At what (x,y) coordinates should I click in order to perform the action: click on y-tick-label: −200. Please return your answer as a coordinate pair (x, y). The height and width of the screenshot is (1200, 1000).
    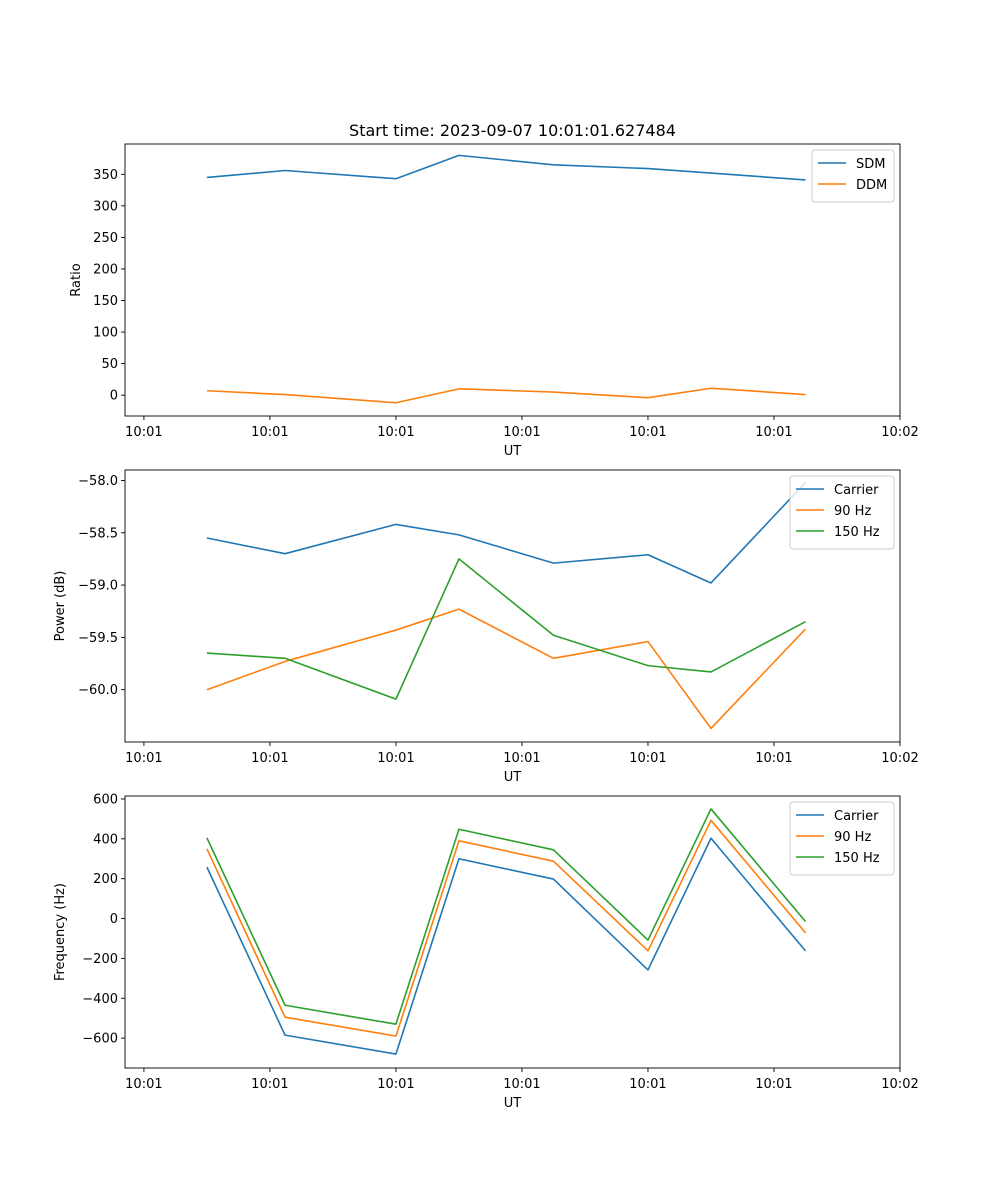
    Looking at the image, I should click on (100, 959).